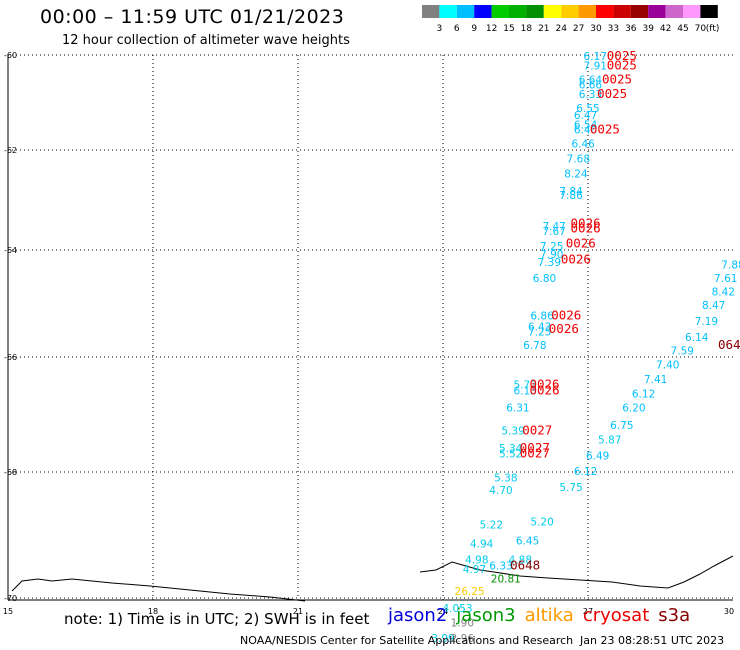 The width and height of the screenshot is (740, 650). Describe the element at coordinates (440, 29) in the screenshot. I see `color-scale-tick: 3` at that location.